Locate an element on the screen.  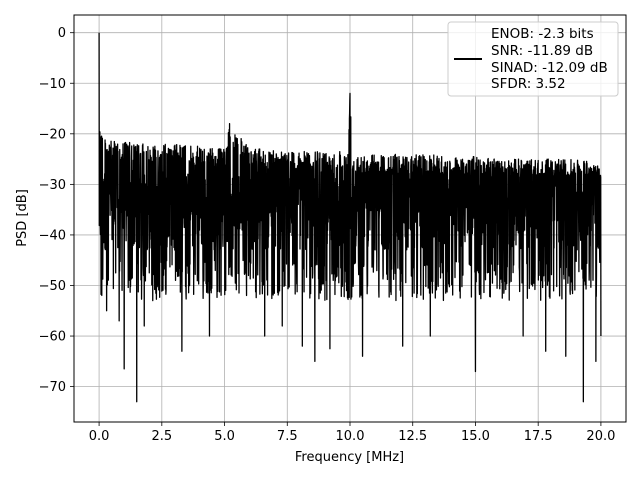
legend-box is located at coordinates (533, 59).